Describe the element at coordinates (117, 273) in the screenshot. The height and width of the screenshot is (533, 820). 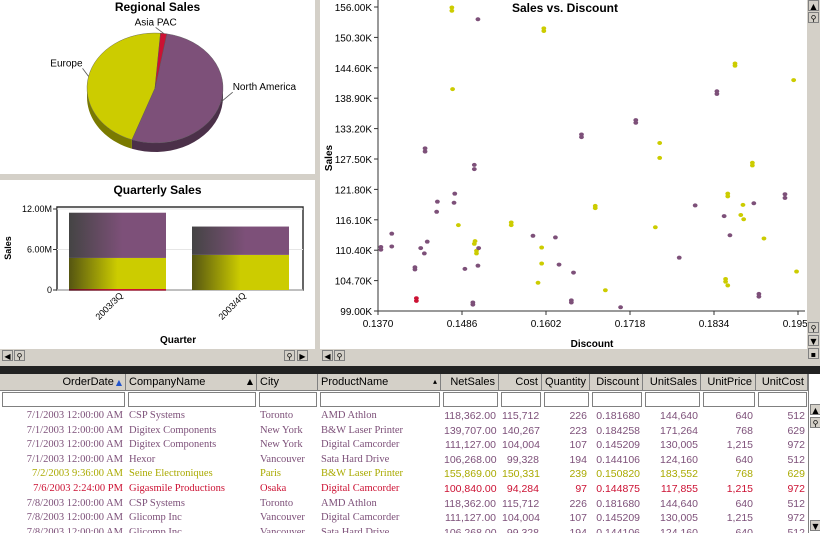
I see `bar-segment-europe` at that location.